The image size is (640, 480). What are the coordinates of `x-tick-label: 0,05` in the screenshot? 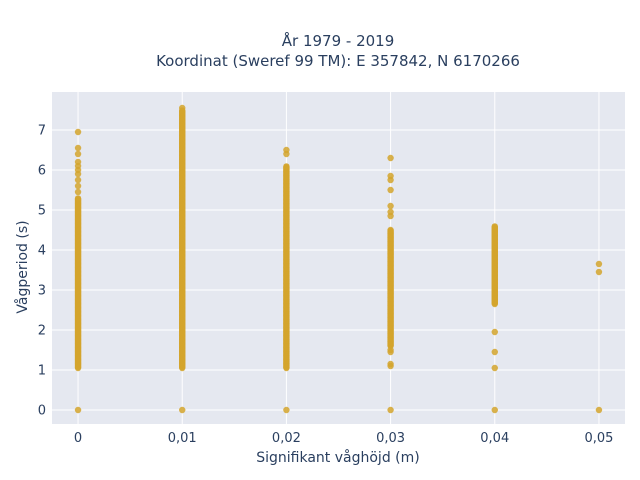 It's located at (598, 438).